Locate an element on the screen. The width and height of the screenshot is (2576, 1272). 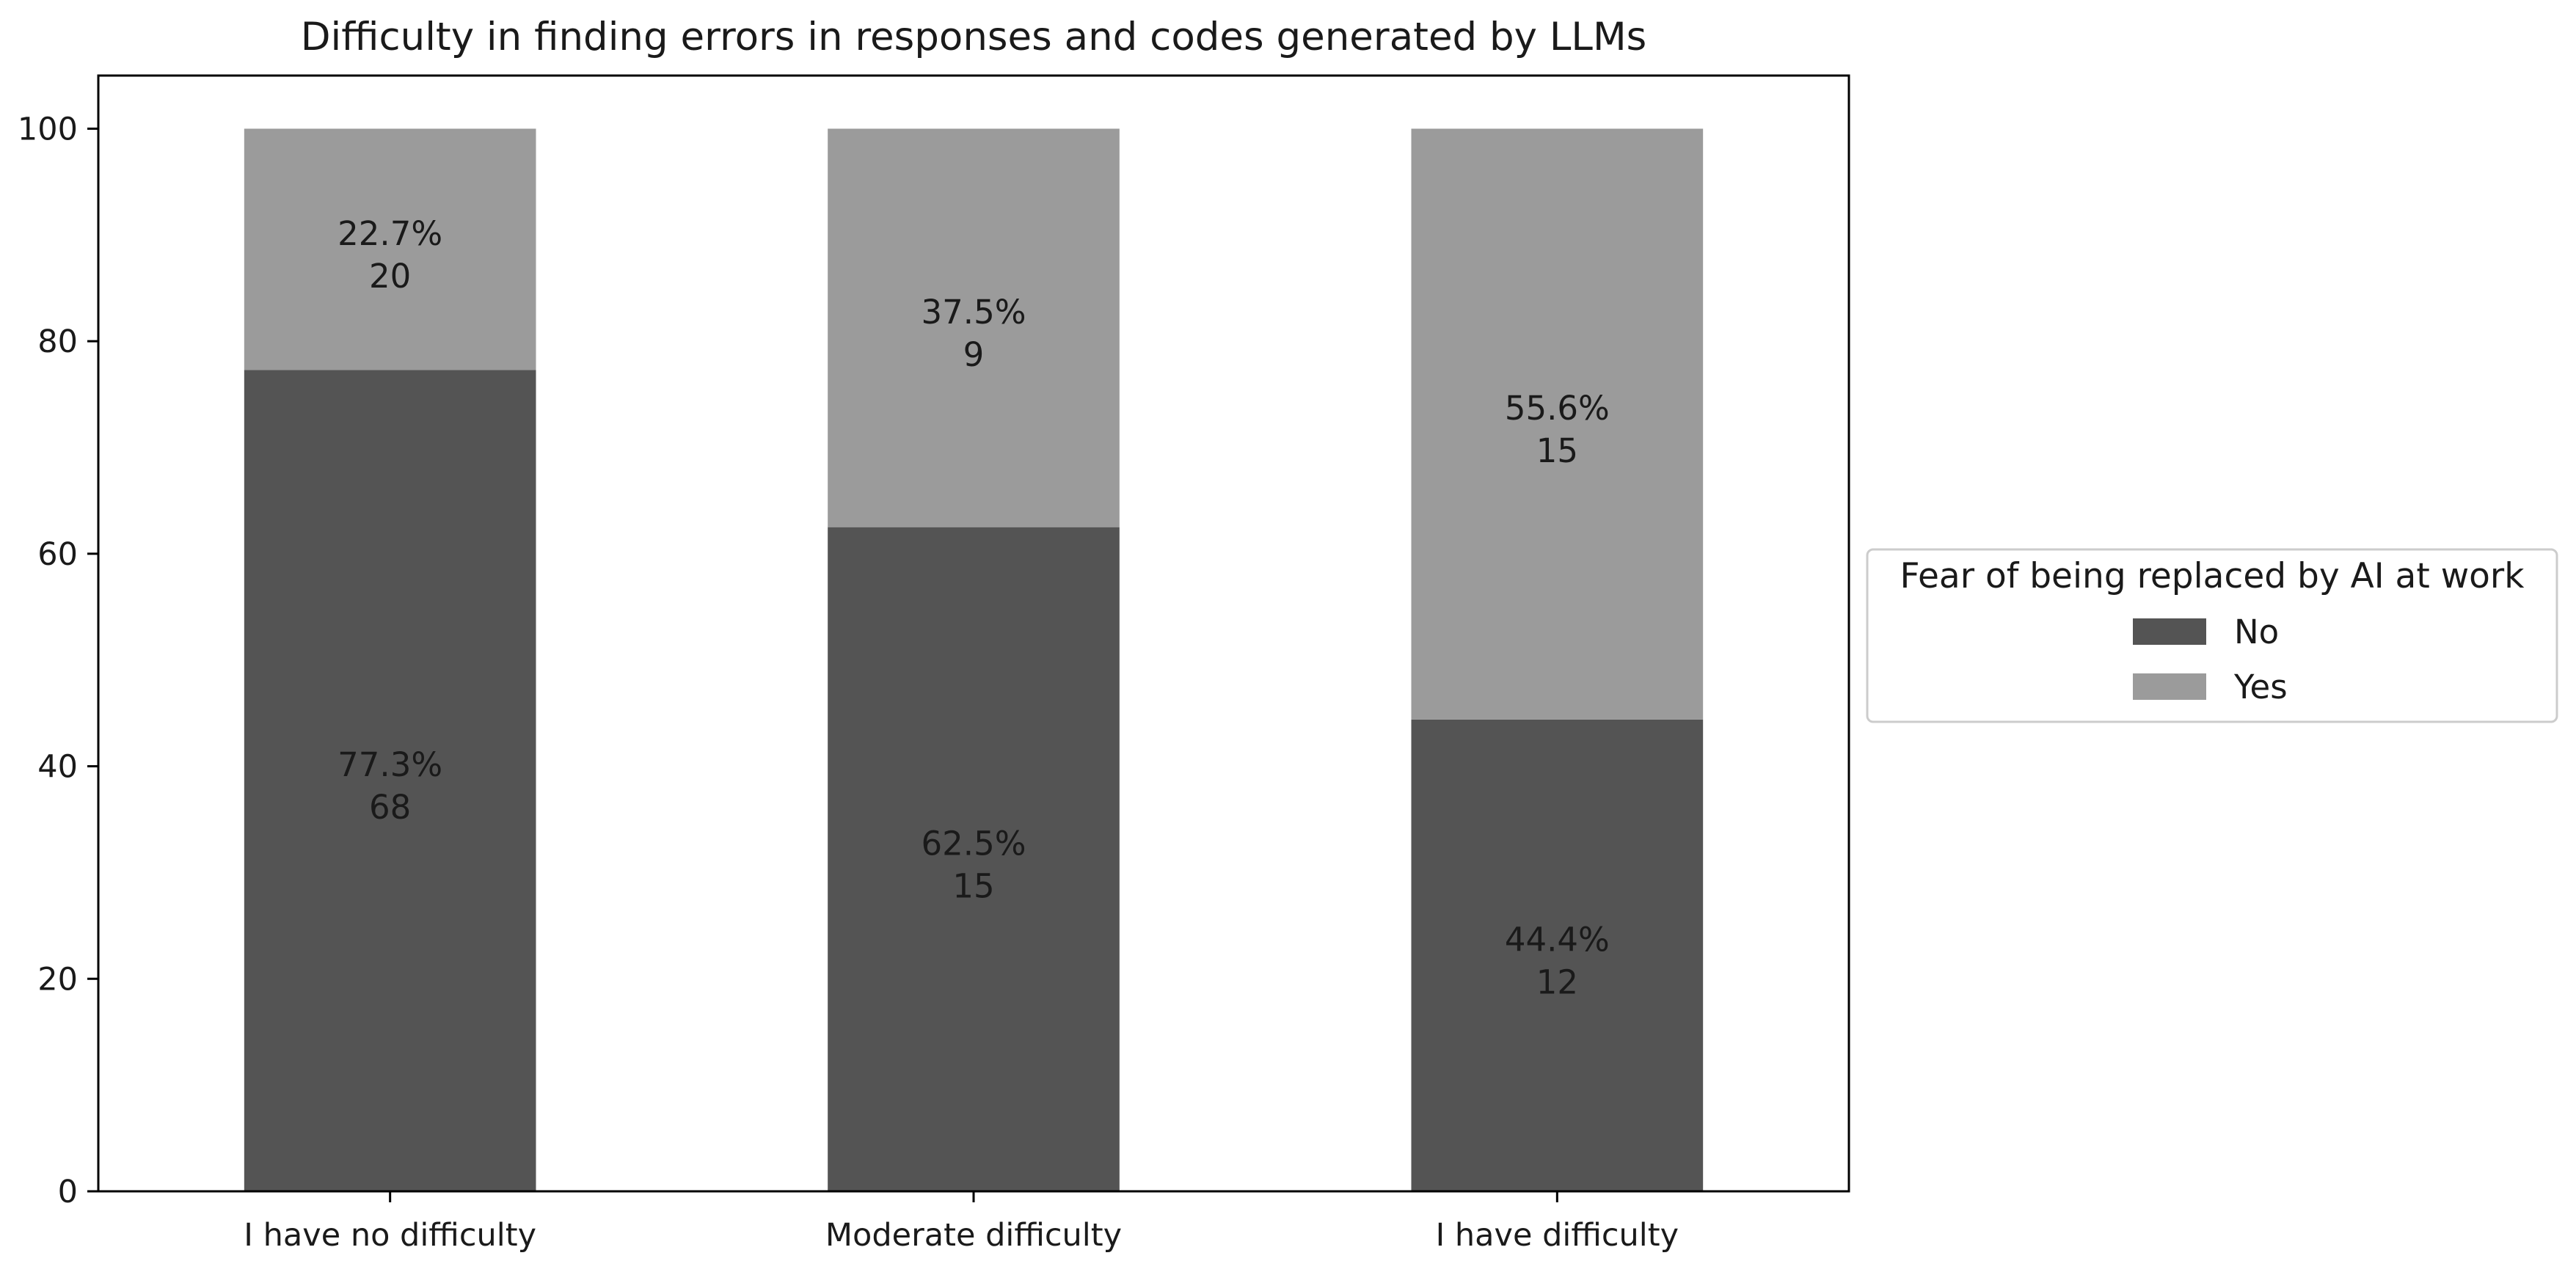
bar-percent-label: 62.5% is located at coordinates (974, 843).